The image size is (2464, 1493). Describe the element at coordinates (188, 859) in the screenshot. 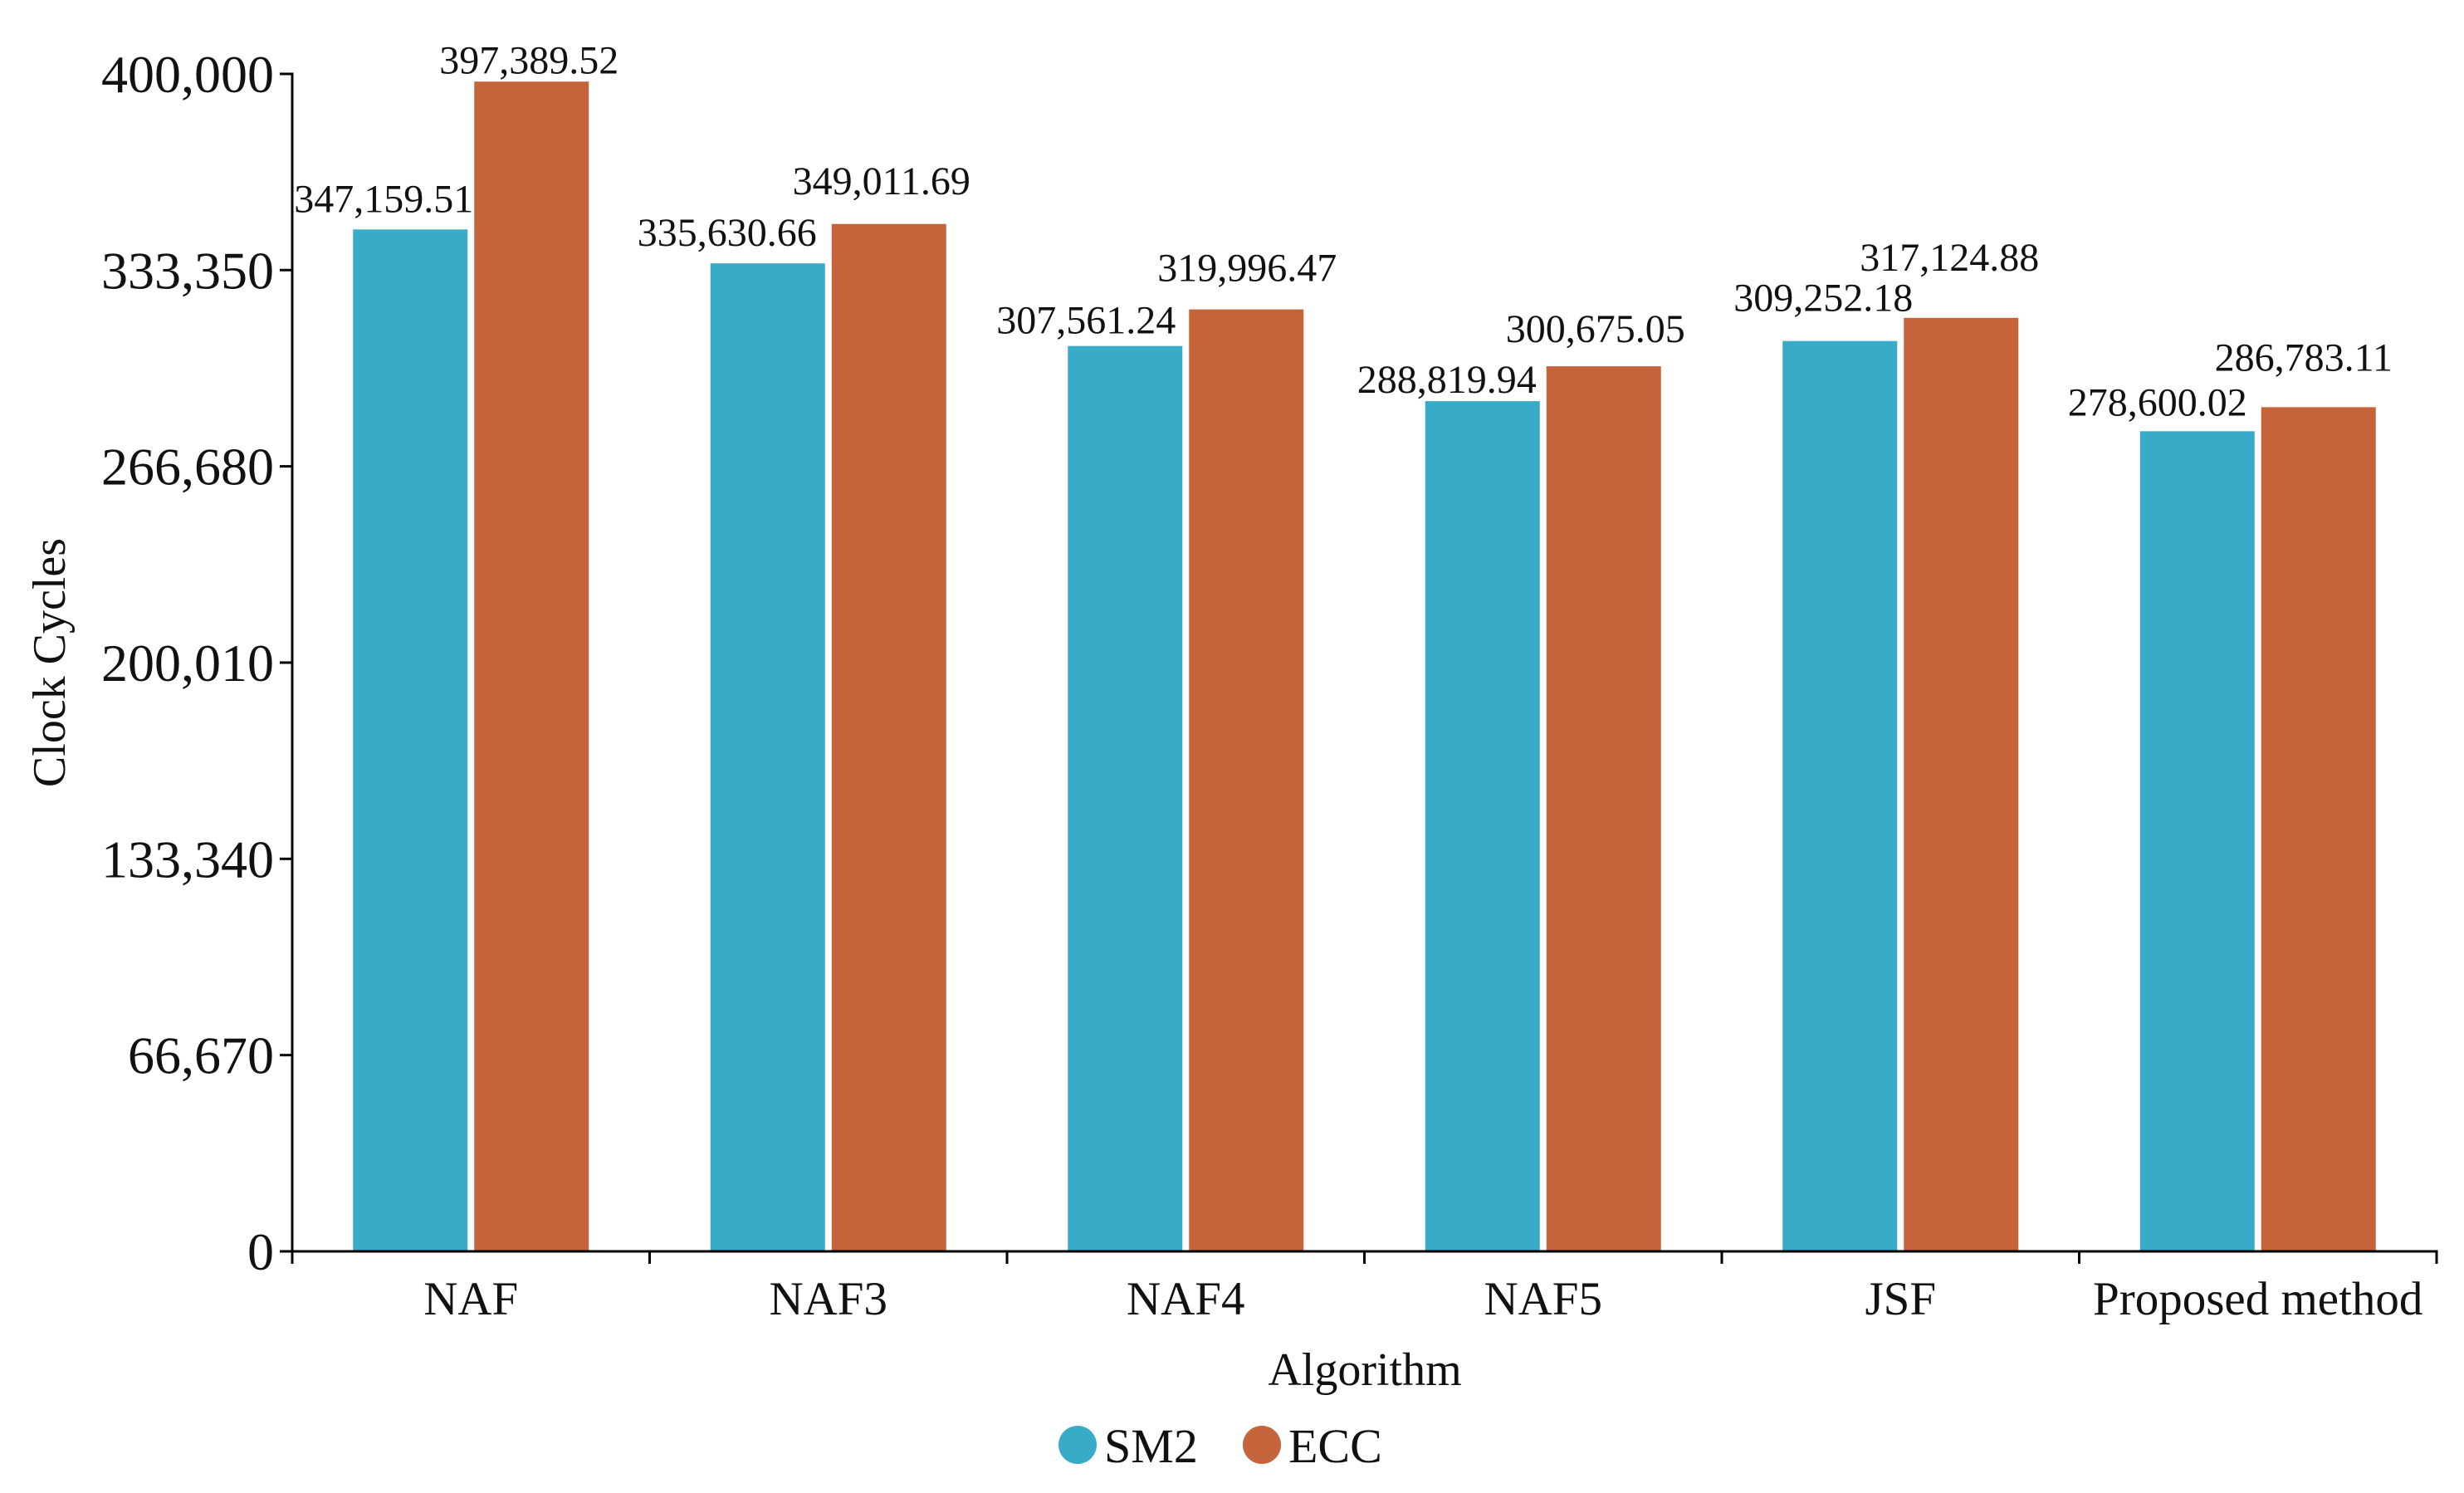

I see `y-tick-label: 133,340` at that location.